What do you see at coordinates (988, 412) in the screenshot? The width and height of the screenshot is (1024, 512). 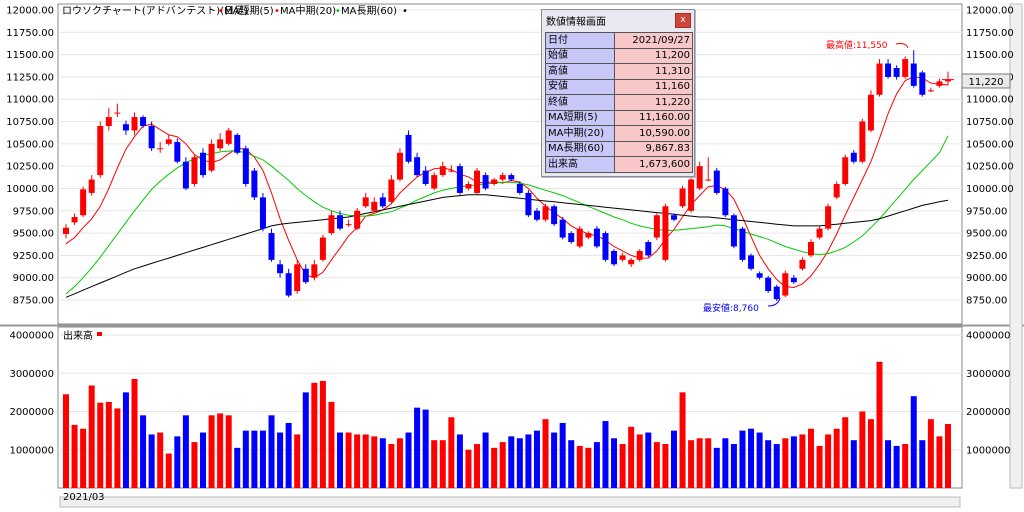 I see `volume-tick-label: 2000000` at bounding box center [988, 412].